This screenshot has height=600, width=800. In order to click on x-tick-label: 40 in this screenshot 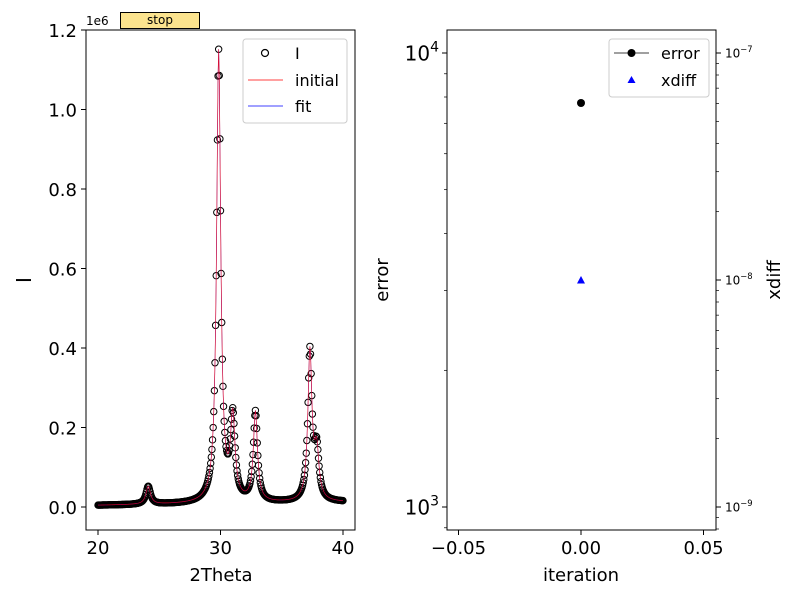, I will do `click(343, 548)`.